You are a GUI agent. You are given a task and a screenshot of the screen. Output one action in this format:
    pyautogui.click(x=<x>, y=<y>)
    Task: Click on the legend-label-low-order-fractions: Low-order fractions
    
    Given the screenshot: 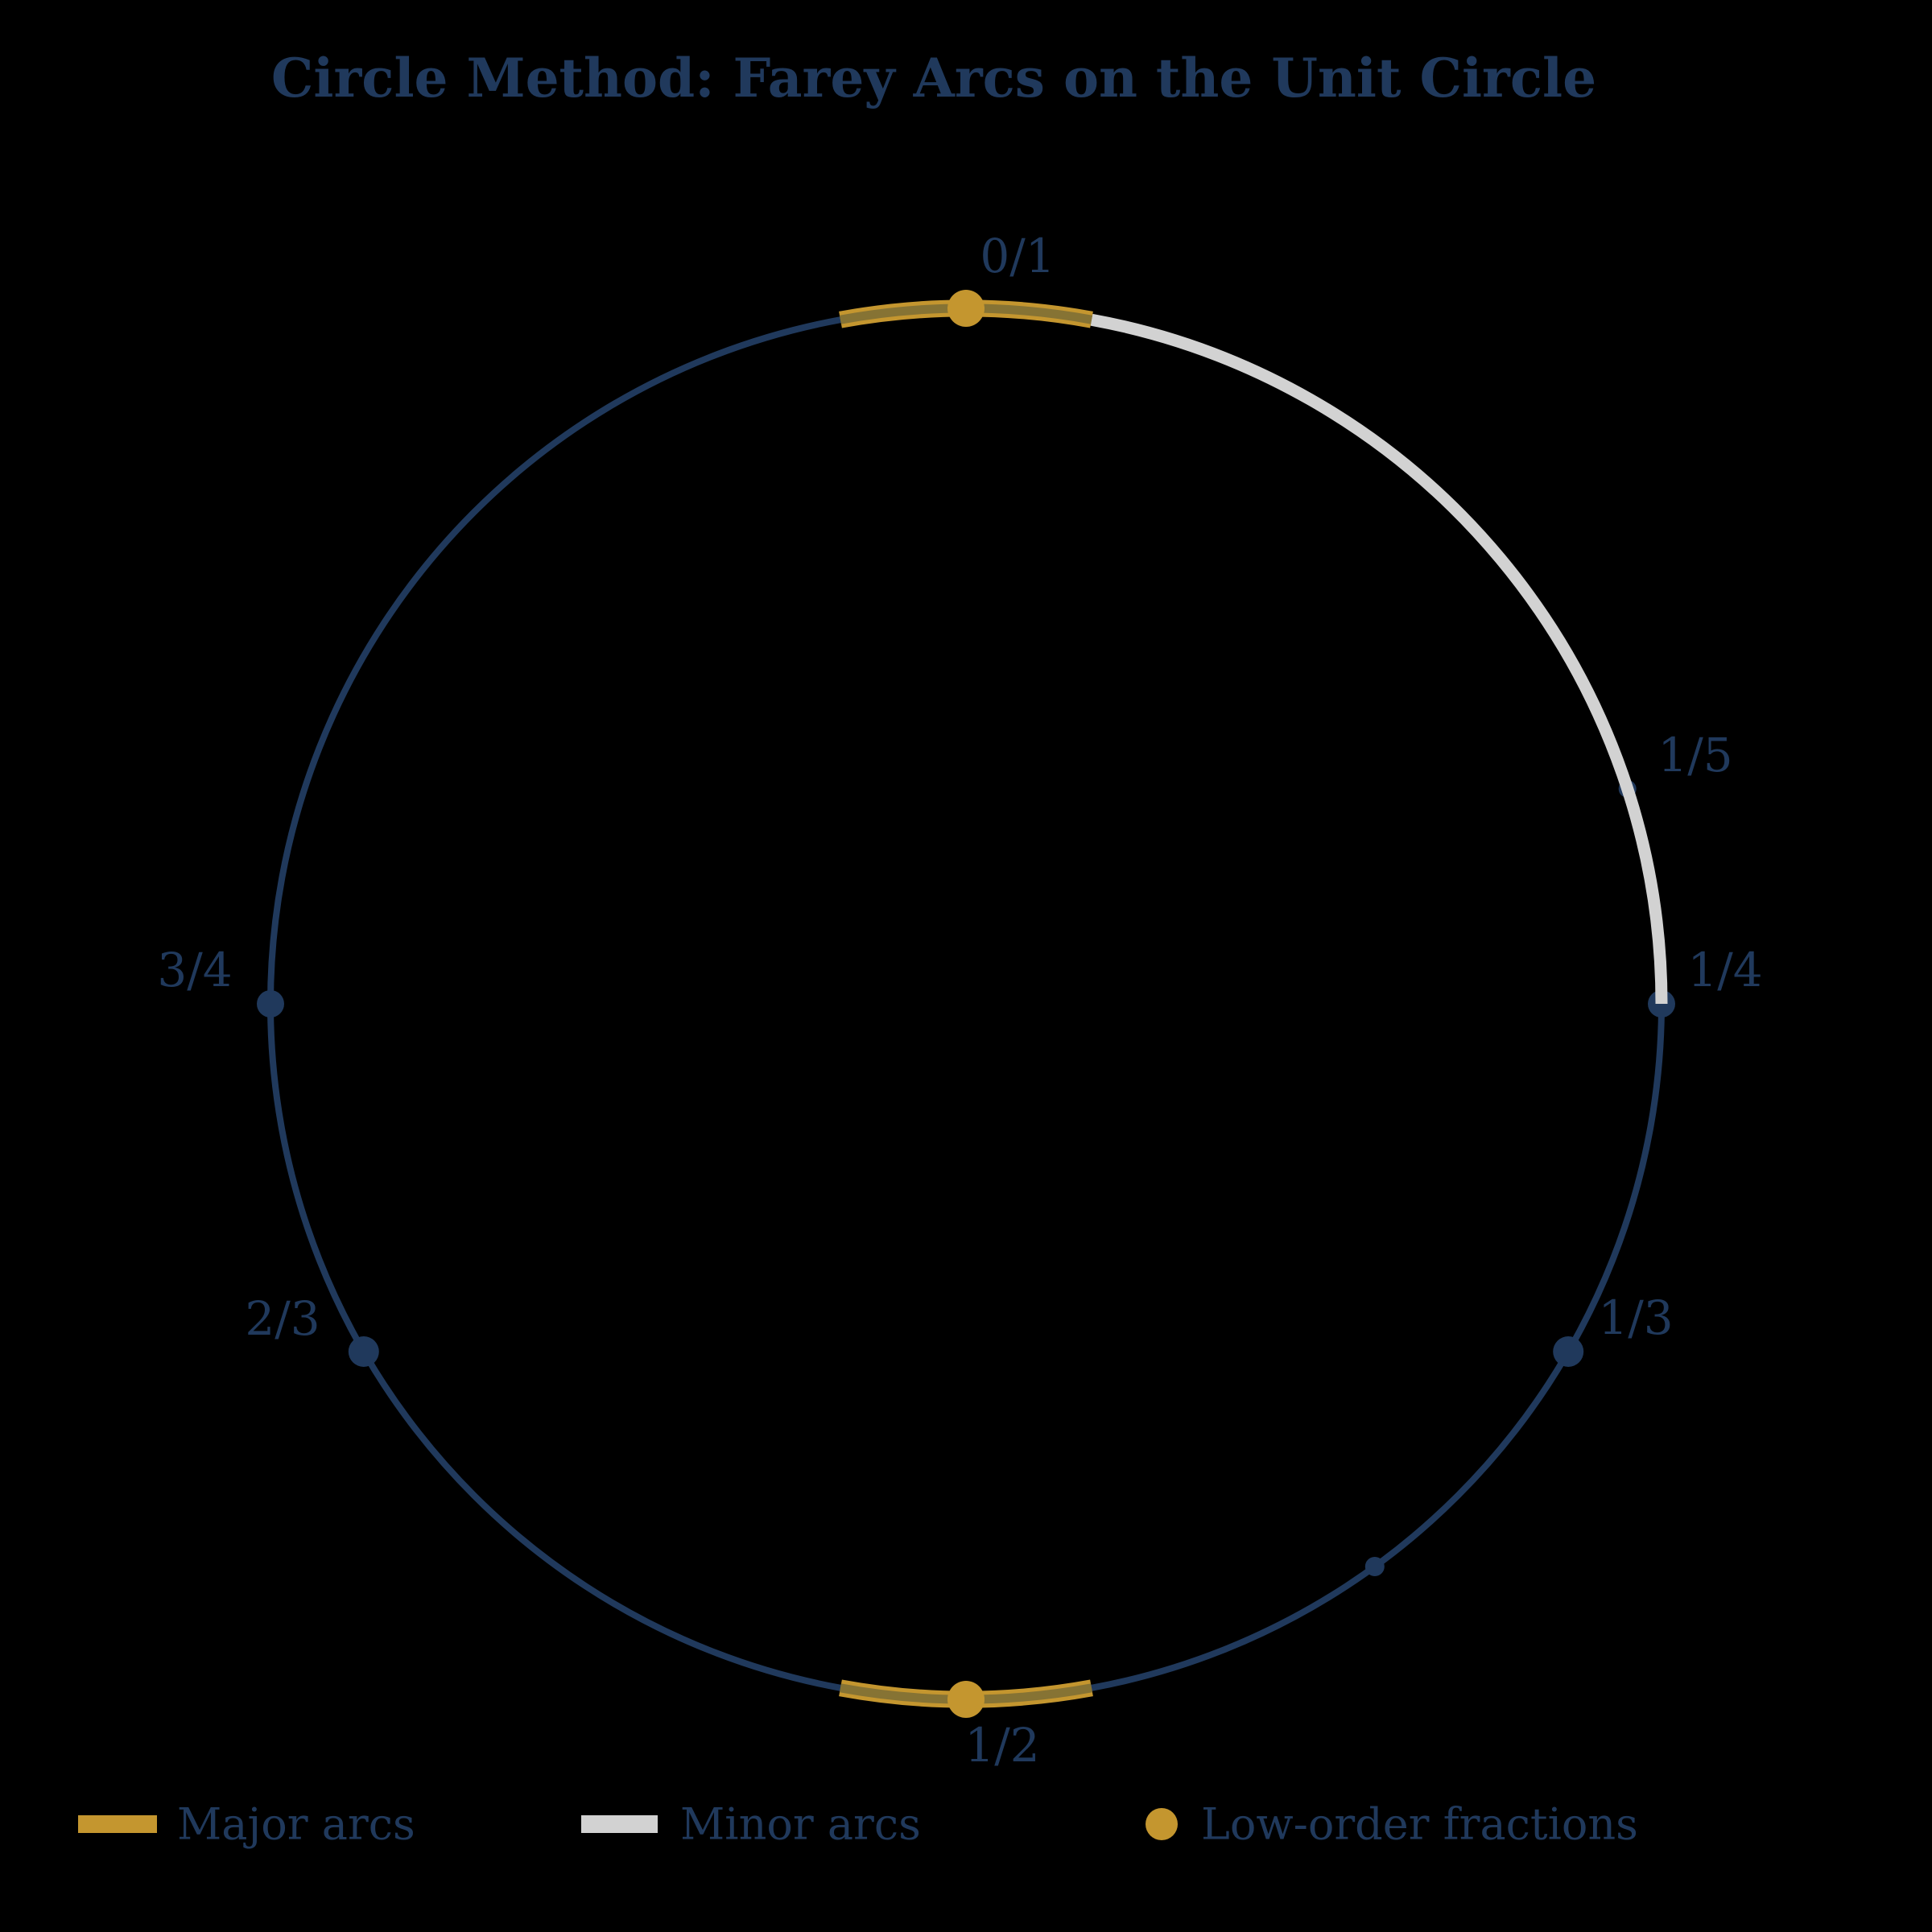 What is the action you would take?
    pyautogui.click(x=1419, y=1824)
    